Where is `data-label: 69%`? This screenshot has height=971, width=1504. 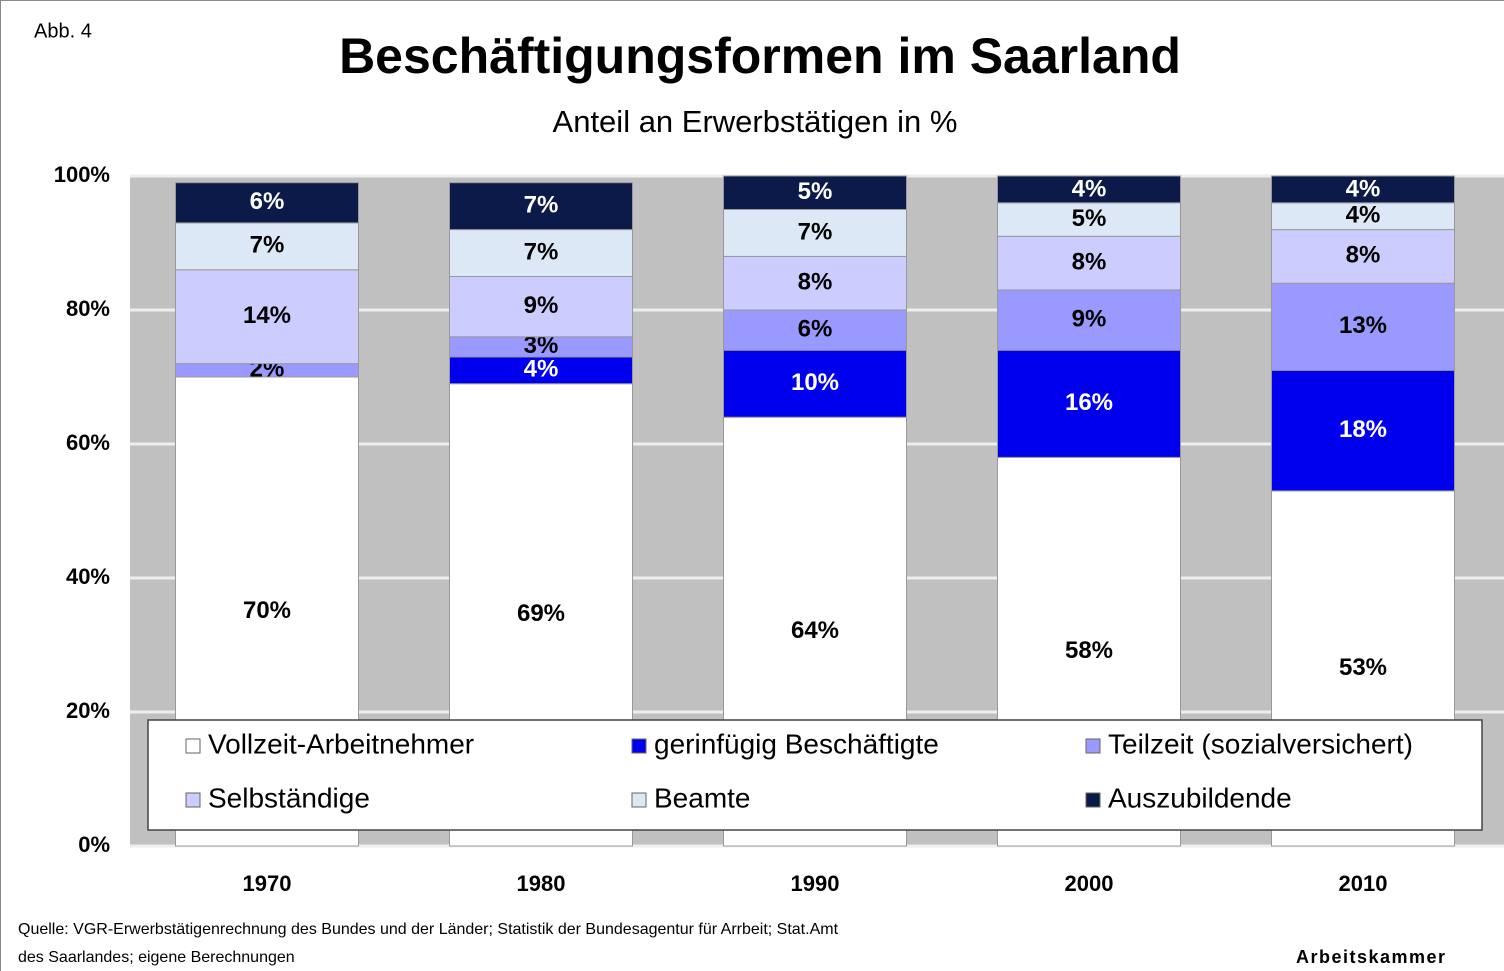 data-label: 69% is located at coordinates (541, 613).